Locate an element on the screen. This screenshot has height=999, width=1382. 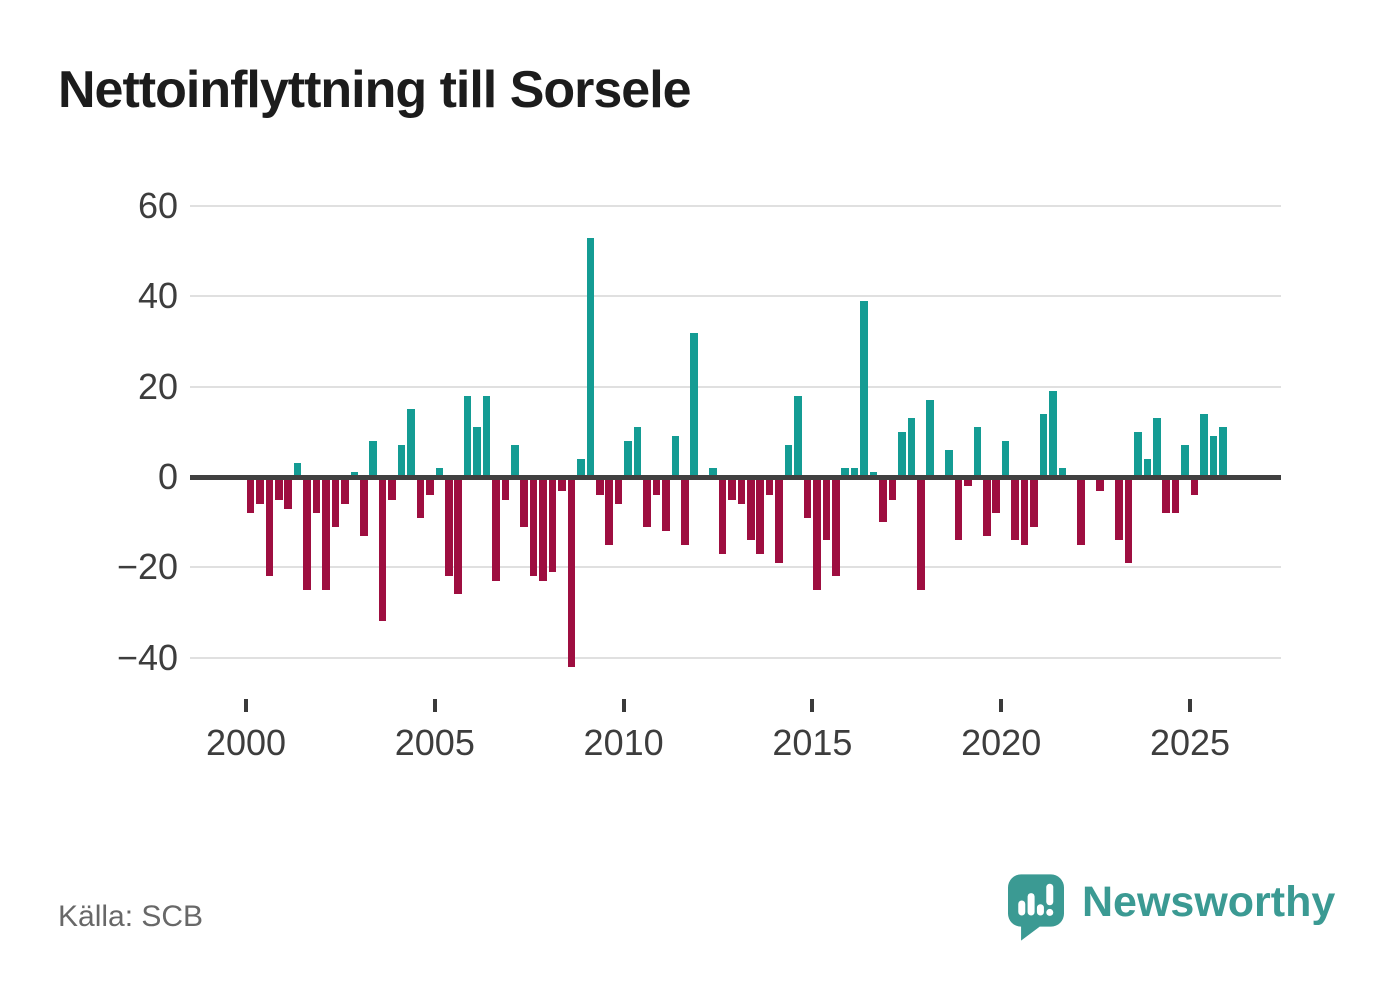
zero-axis-line is located at coordinates (735, 477).